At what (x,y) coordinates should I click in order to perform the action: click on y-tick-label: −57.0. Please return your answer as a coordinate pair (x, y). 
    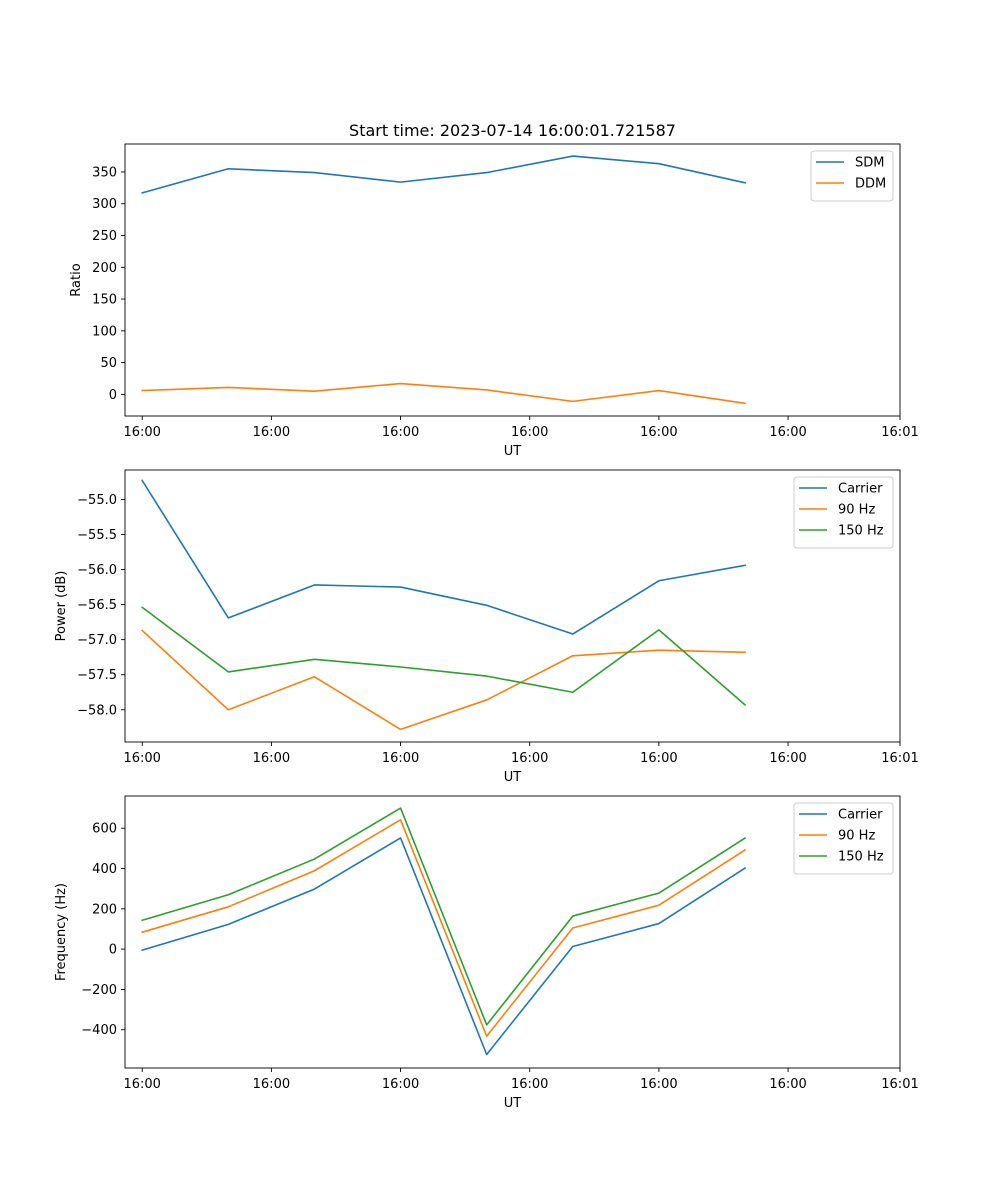
    Looking at the image, I should click on (97, 640).